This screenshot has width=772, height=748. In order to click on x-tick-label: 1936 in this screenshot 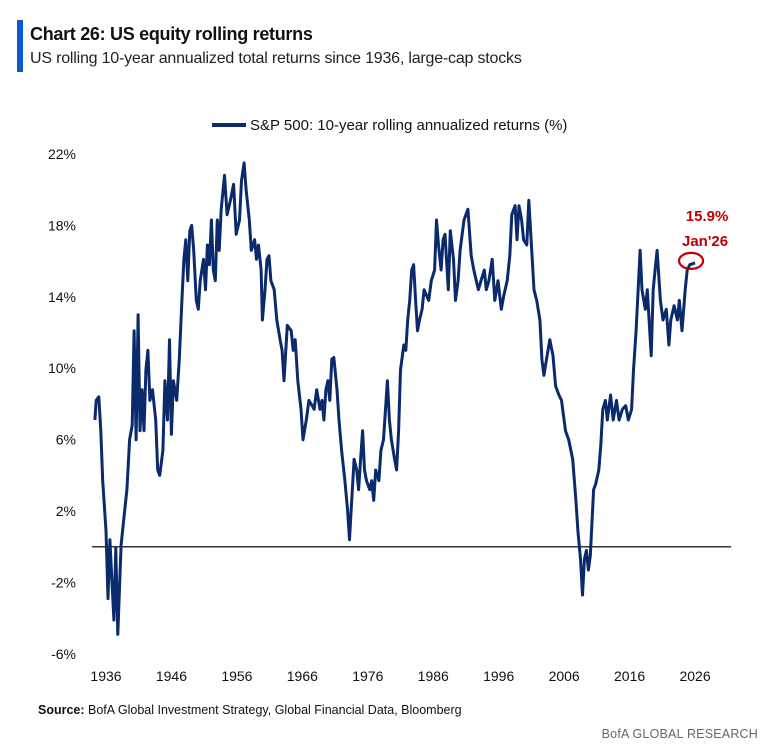, I will do `click(105, 676)`.